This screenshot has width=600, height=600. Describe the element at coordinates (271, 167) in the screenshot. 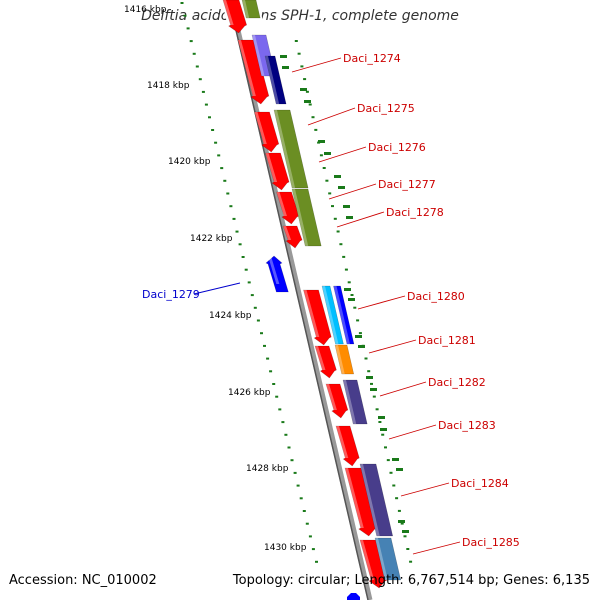

I see `gene-arrow-Daci_1275-highlight` at that location.